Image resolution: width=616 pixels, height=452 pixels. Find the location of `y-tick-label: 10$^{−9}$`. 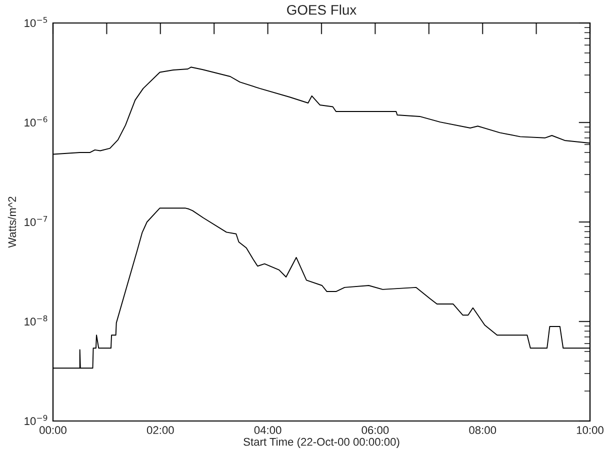

y-tick-label: 10$^{−9}$ is located at coordinates (36, 420).